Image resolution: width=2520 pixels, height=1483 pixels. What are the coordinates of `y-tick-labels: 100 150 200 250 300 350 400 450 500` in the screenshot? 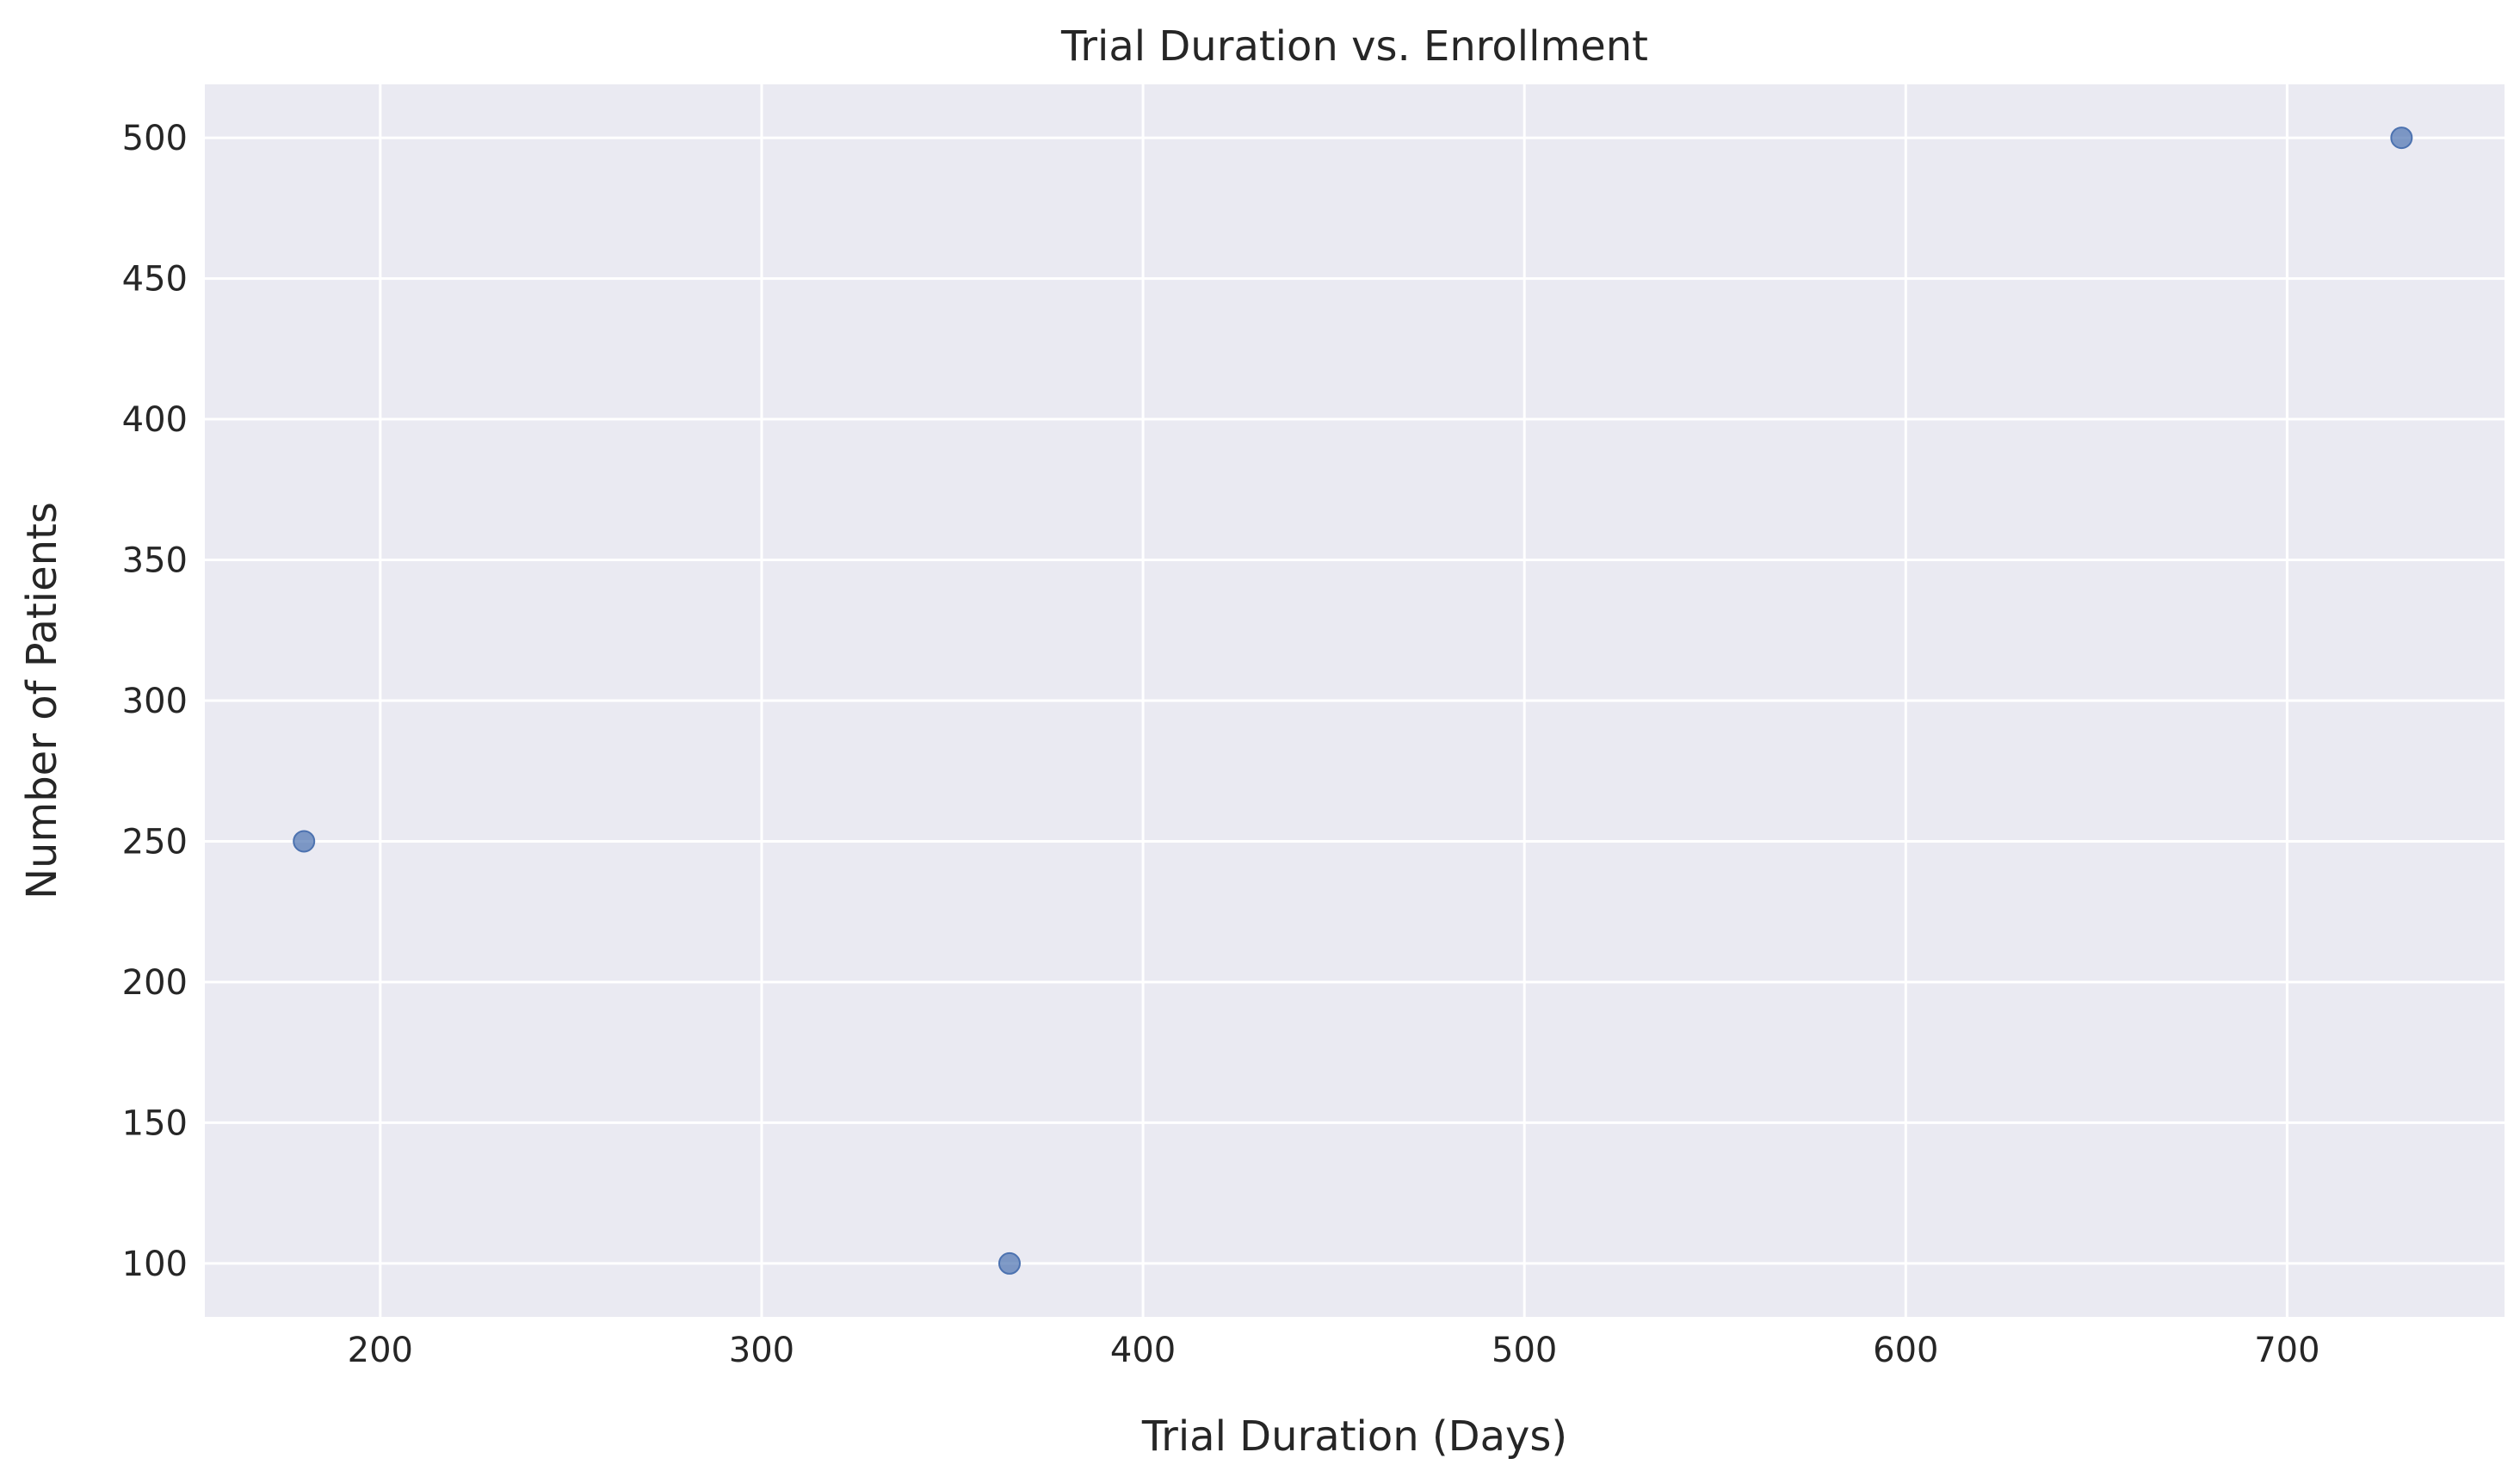 It's located at (155, 701).